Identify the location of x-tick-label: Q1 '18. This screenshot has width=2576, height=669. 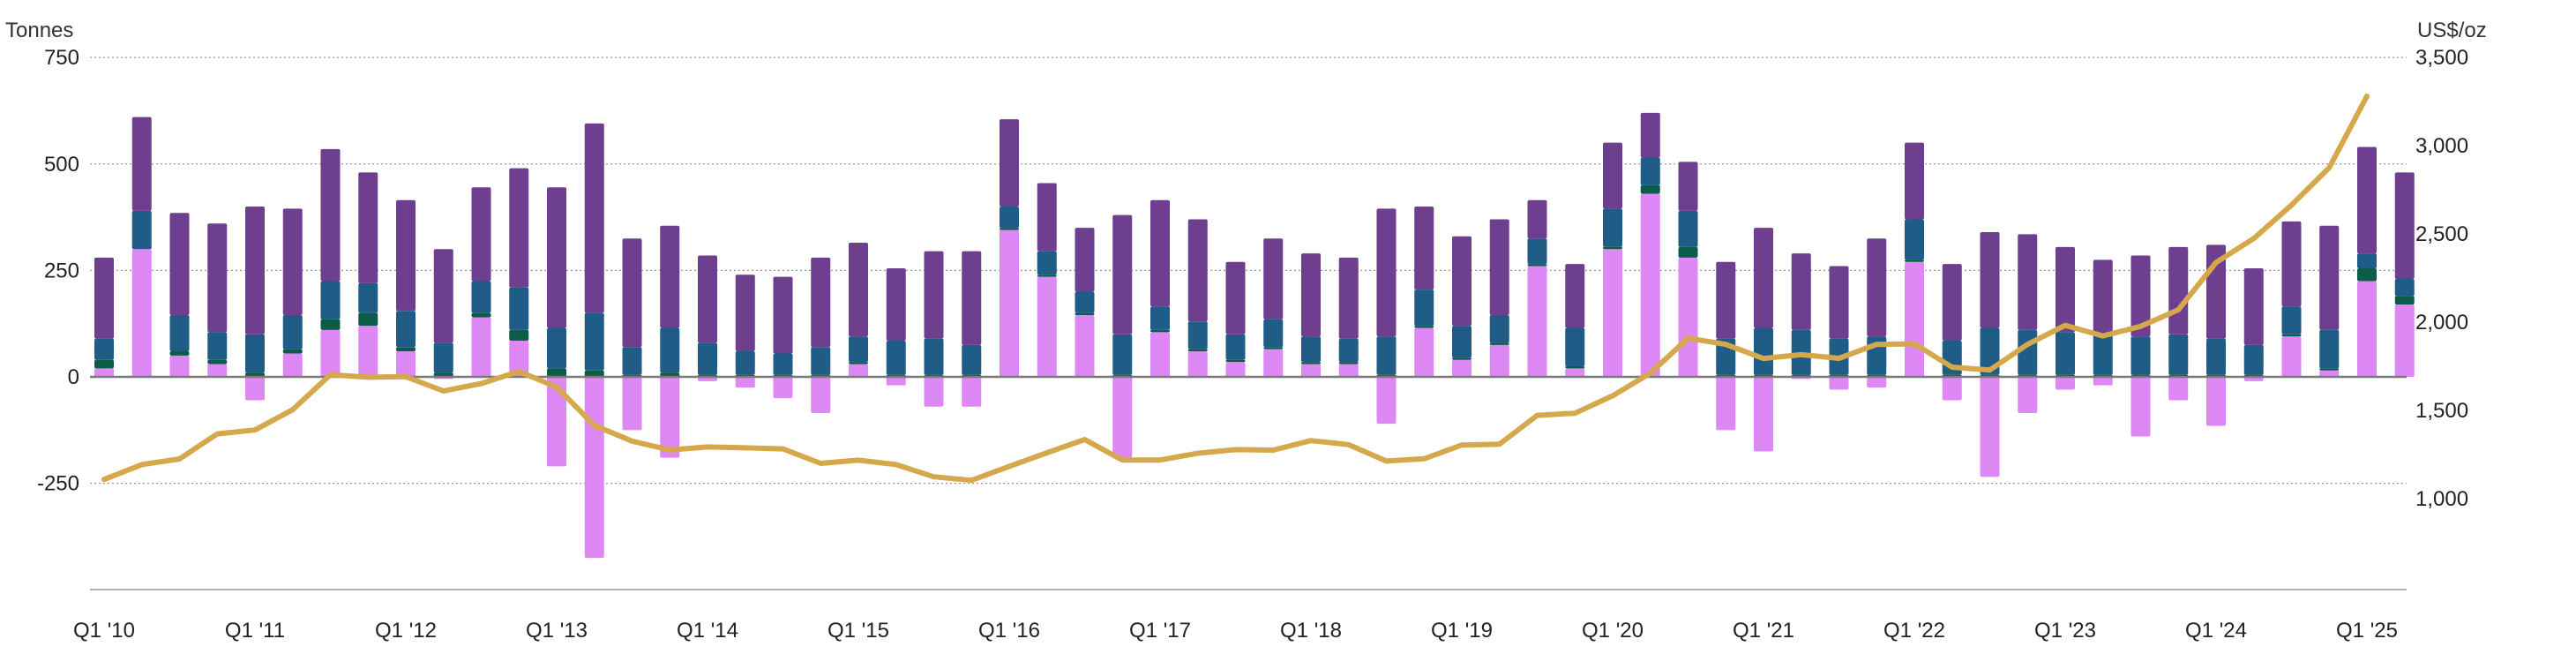
(1311, 631).